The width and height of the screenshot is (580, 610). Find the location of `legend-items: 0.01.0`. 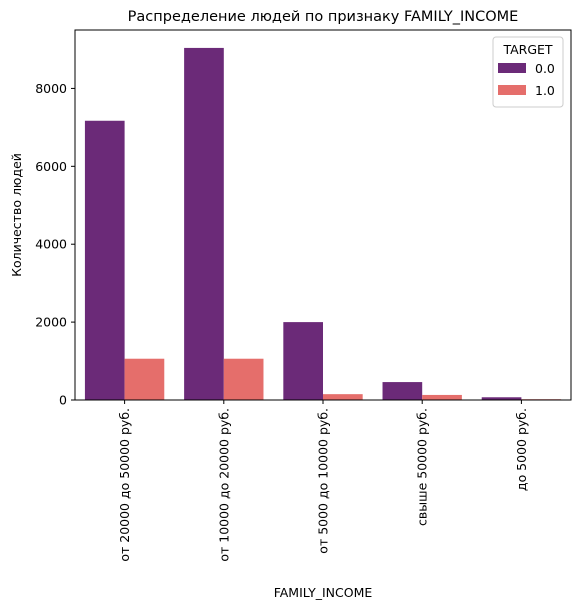

legend-items: 0.01.0 is located at coordinates (526, 79).